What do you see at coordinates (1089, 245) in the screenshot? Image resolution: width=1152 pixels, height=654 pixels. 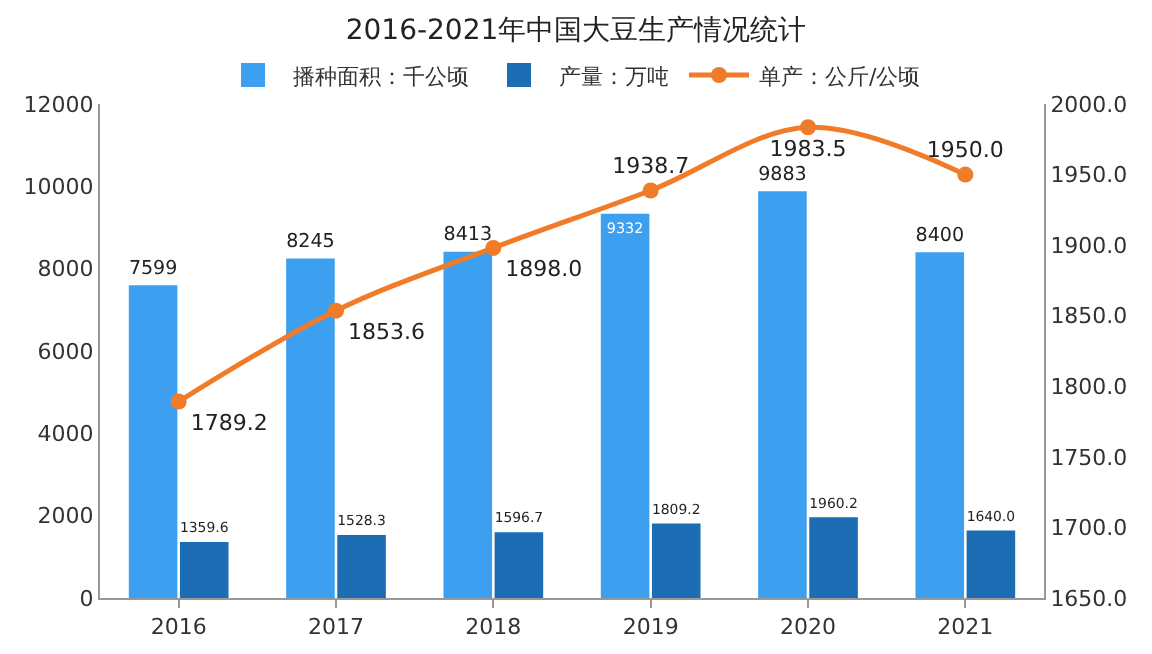 I see `y2-tick-label: 1900.0` at bounding box center [1089, 245].